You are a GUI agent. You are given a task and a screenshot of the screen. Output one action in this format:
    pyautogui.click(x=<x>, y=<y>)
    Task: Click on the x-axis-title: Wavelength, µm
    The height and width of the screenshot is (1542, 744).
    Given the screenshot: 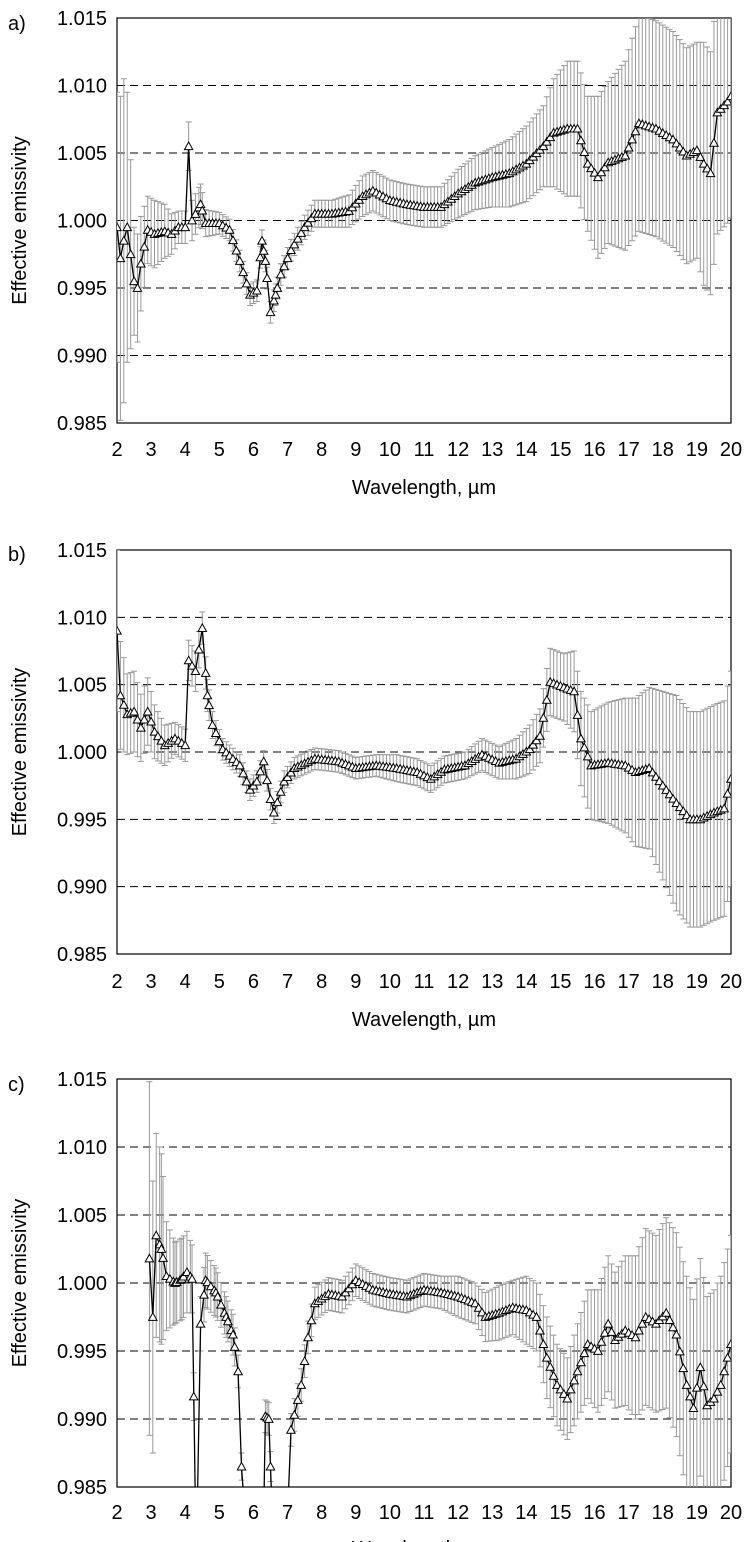 What is the action you would take?
    pyautogui.click(x=424, y=1020)
    